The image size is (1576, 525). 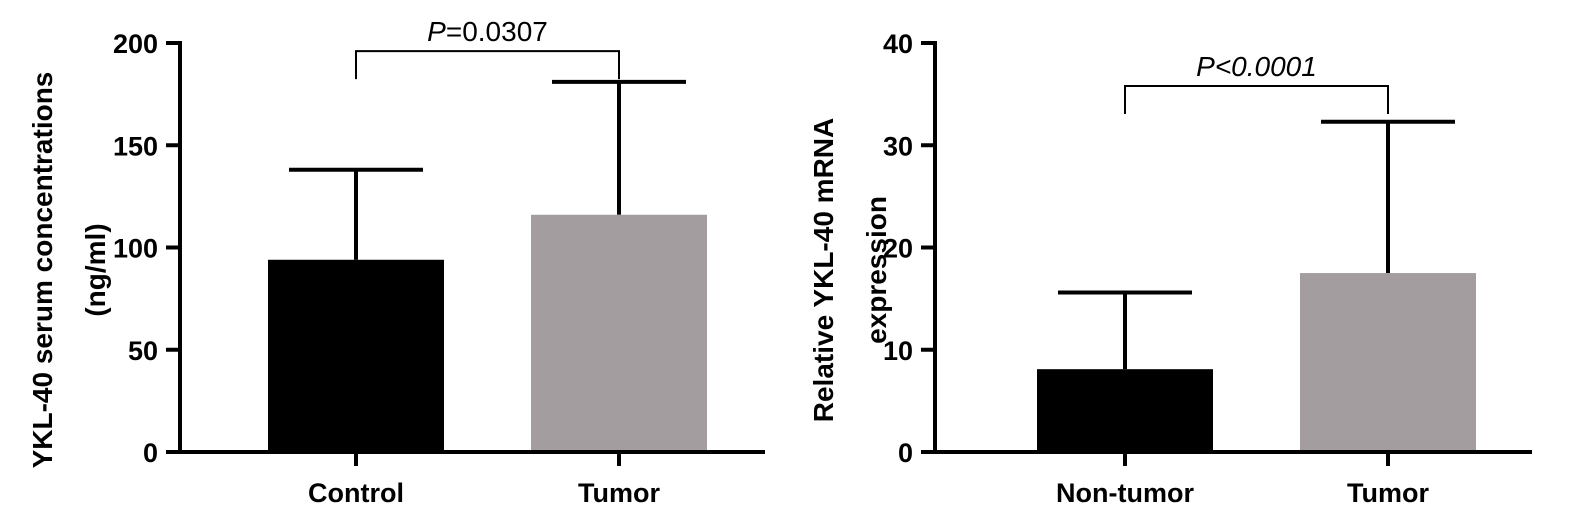 I want to click on y-axis-label-line2: expression, so click(x=876, y=270).